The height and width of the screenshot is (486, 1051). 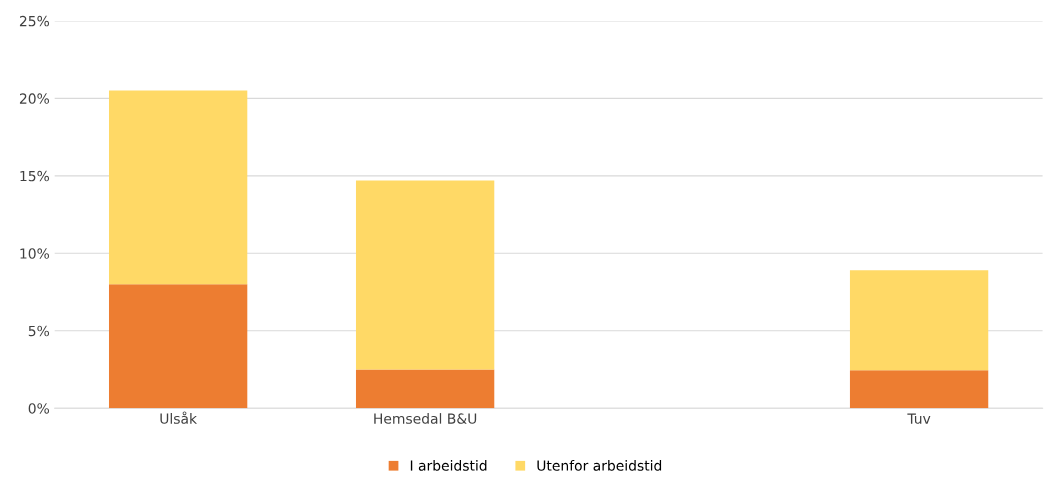 What do you see at coordinates (919, 418) in the screenshot?
I see `x-tick-label: Tuv` at bounding box center [919, 418].